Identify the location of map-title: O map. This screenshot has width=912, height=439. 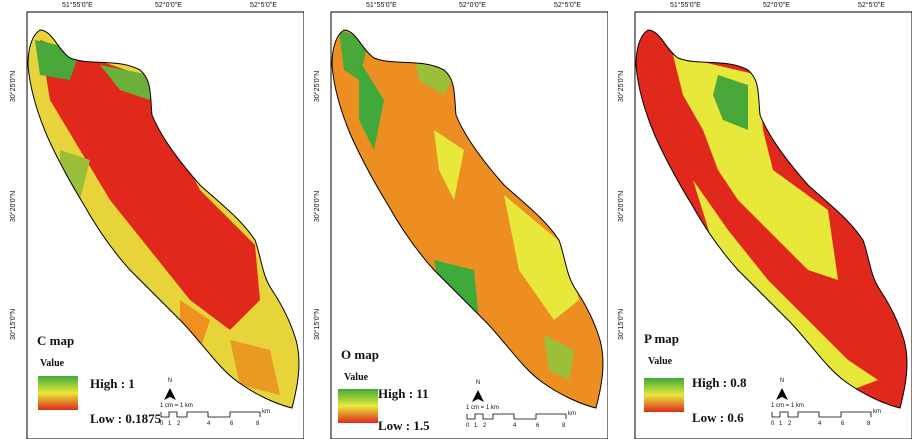
(360, 354).